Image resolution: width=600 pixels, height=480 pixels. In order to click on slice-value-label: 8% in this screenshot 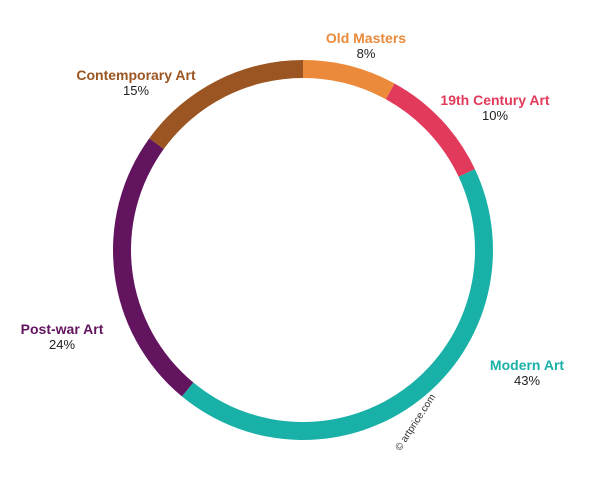, I will do `click(366, 53)`.